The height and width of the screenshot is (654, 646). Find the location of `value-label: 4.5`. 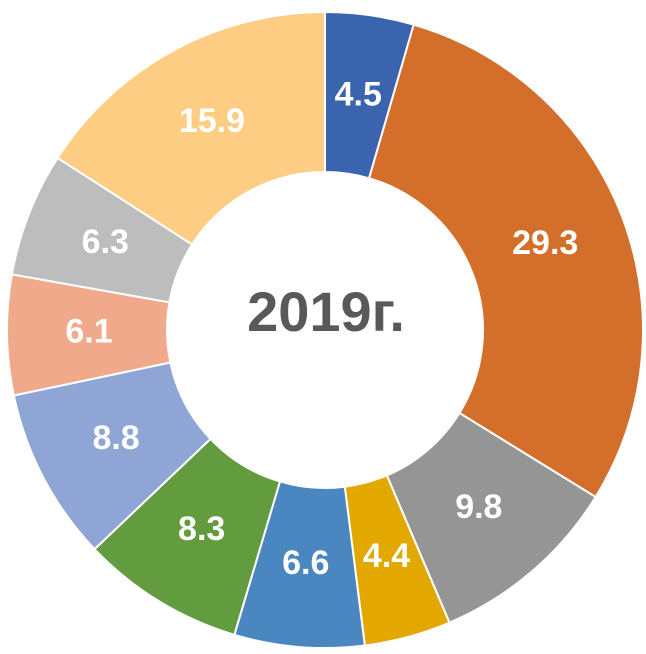

value-label: 4.5 is located at coordinates (358, 94).